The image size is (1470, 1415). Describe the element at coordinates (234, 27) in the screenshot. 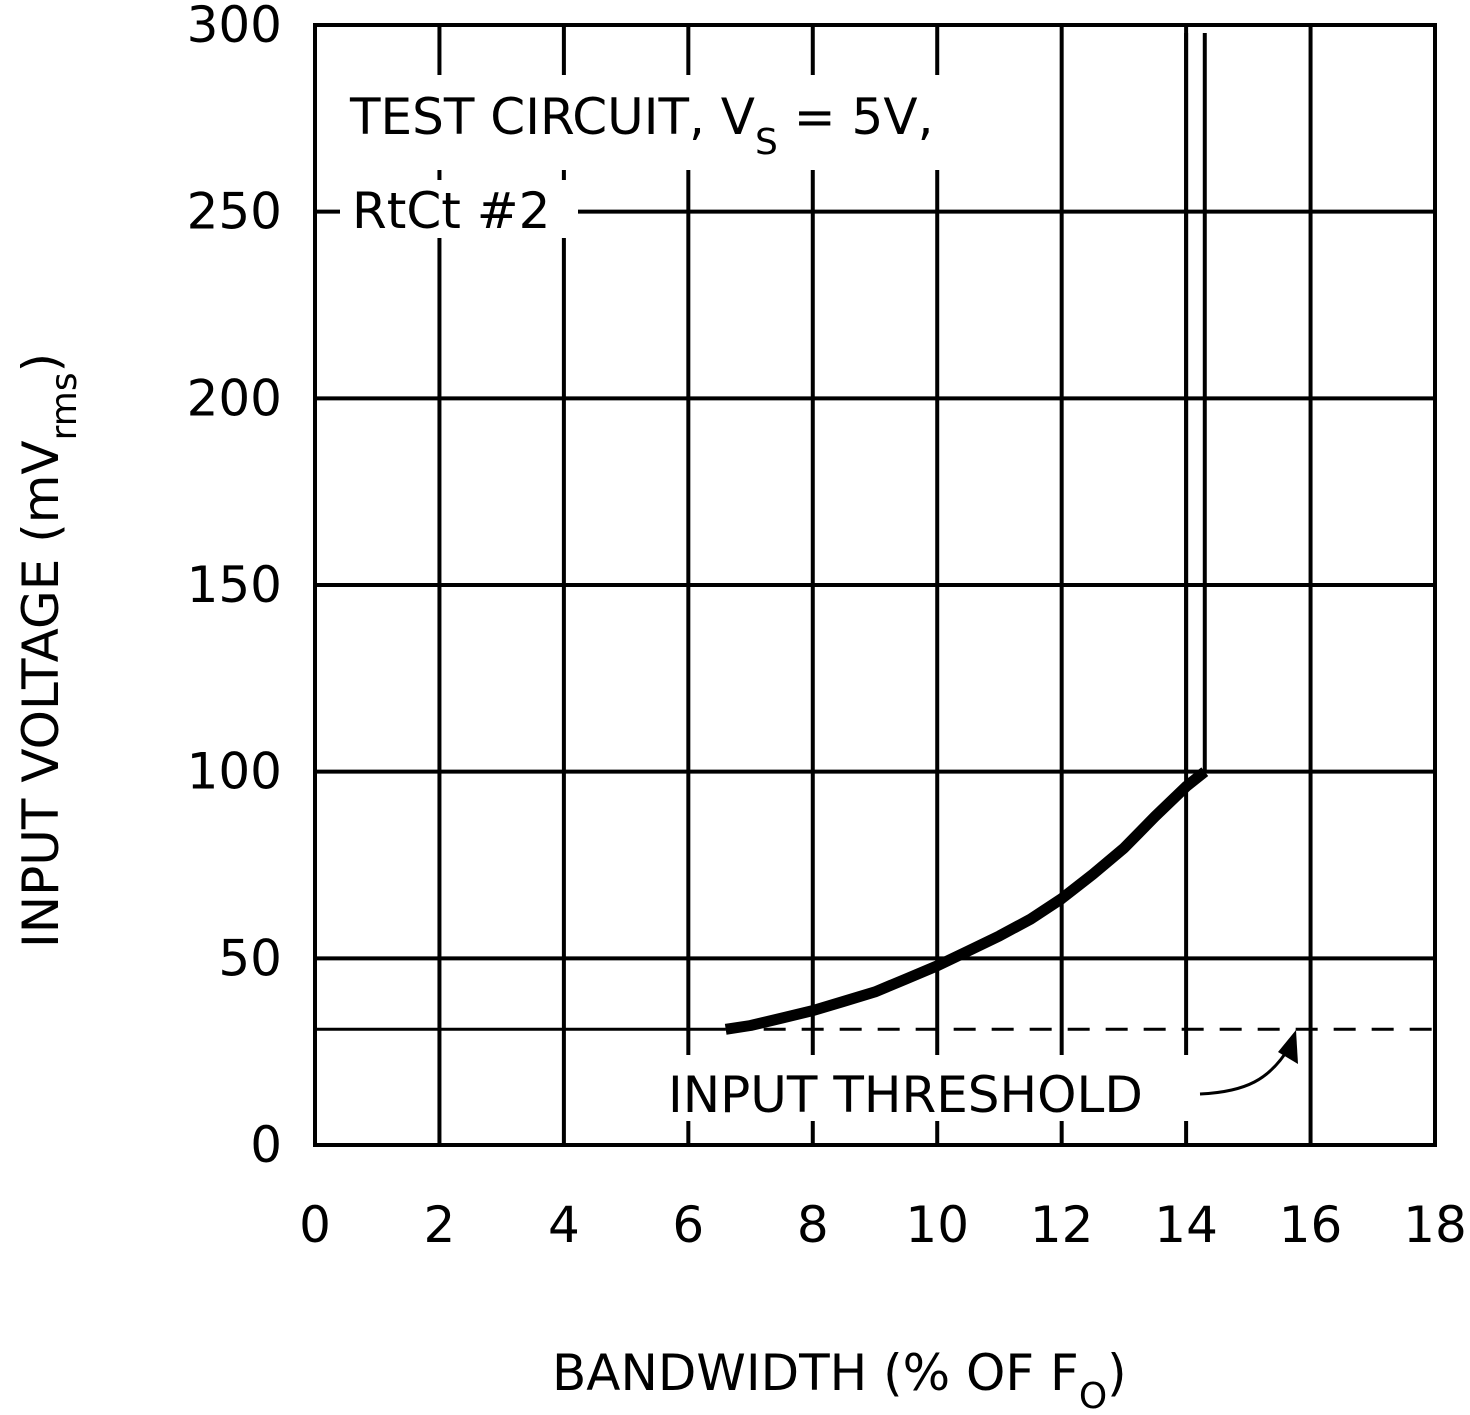

I see `y-tick-label: 300` at that location.